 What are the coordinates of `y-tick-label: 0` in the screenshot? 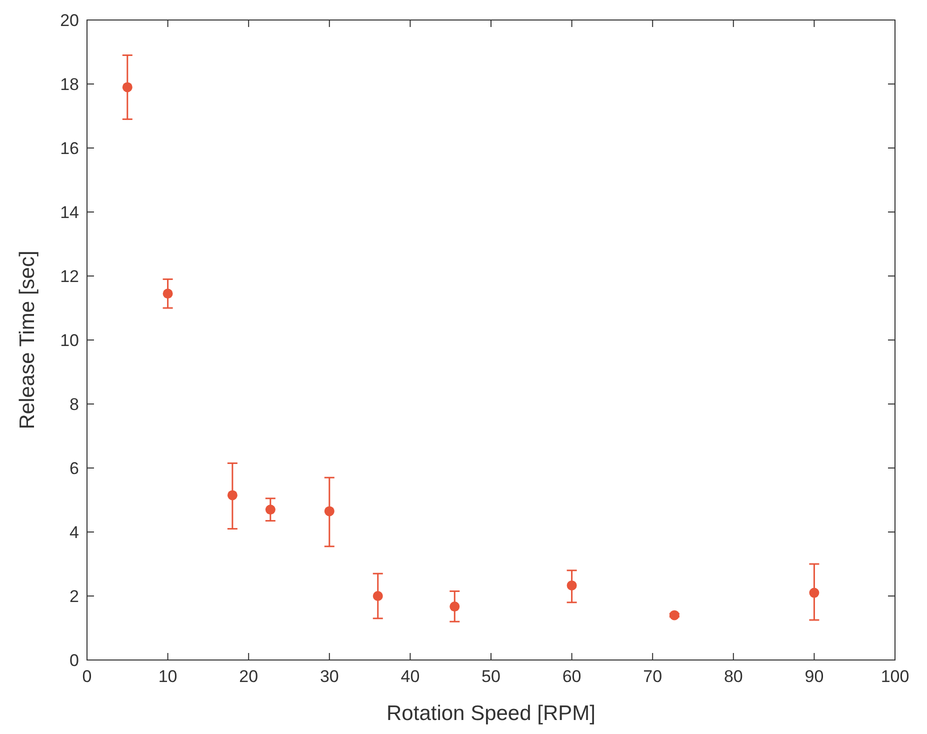 It's located at (74, 660).